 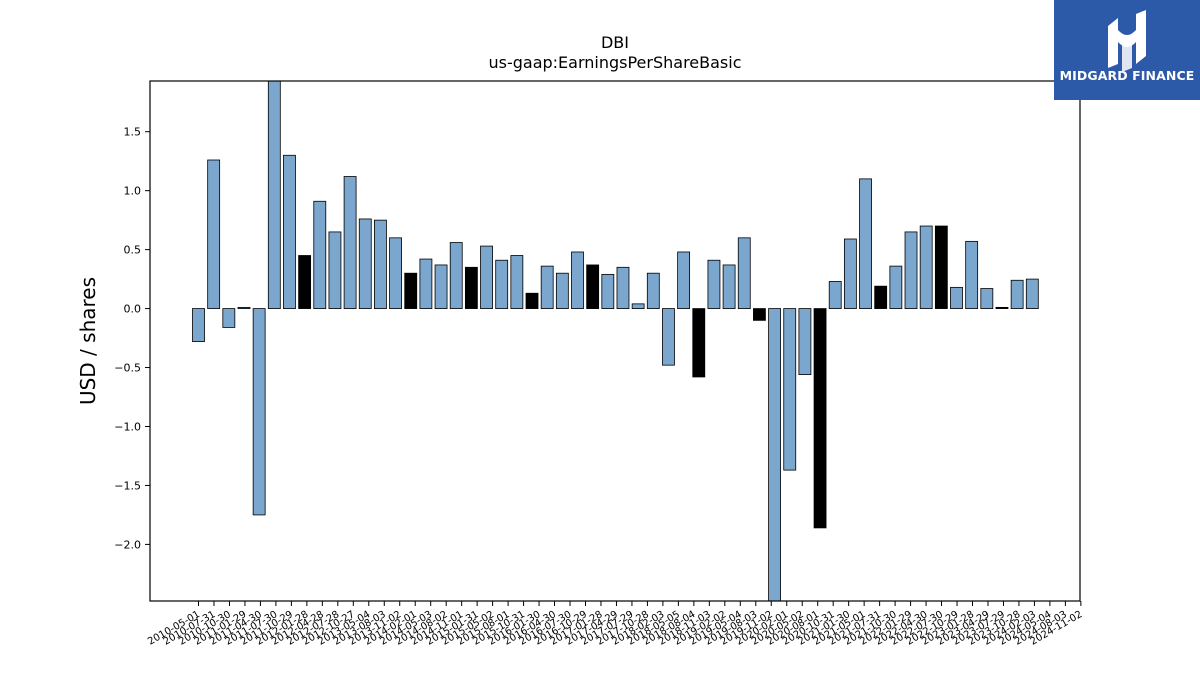 What do you see at coordinates (615, 42) in the screenshot?
I see `chart-title: DBI` at bounding box center [615, 42].